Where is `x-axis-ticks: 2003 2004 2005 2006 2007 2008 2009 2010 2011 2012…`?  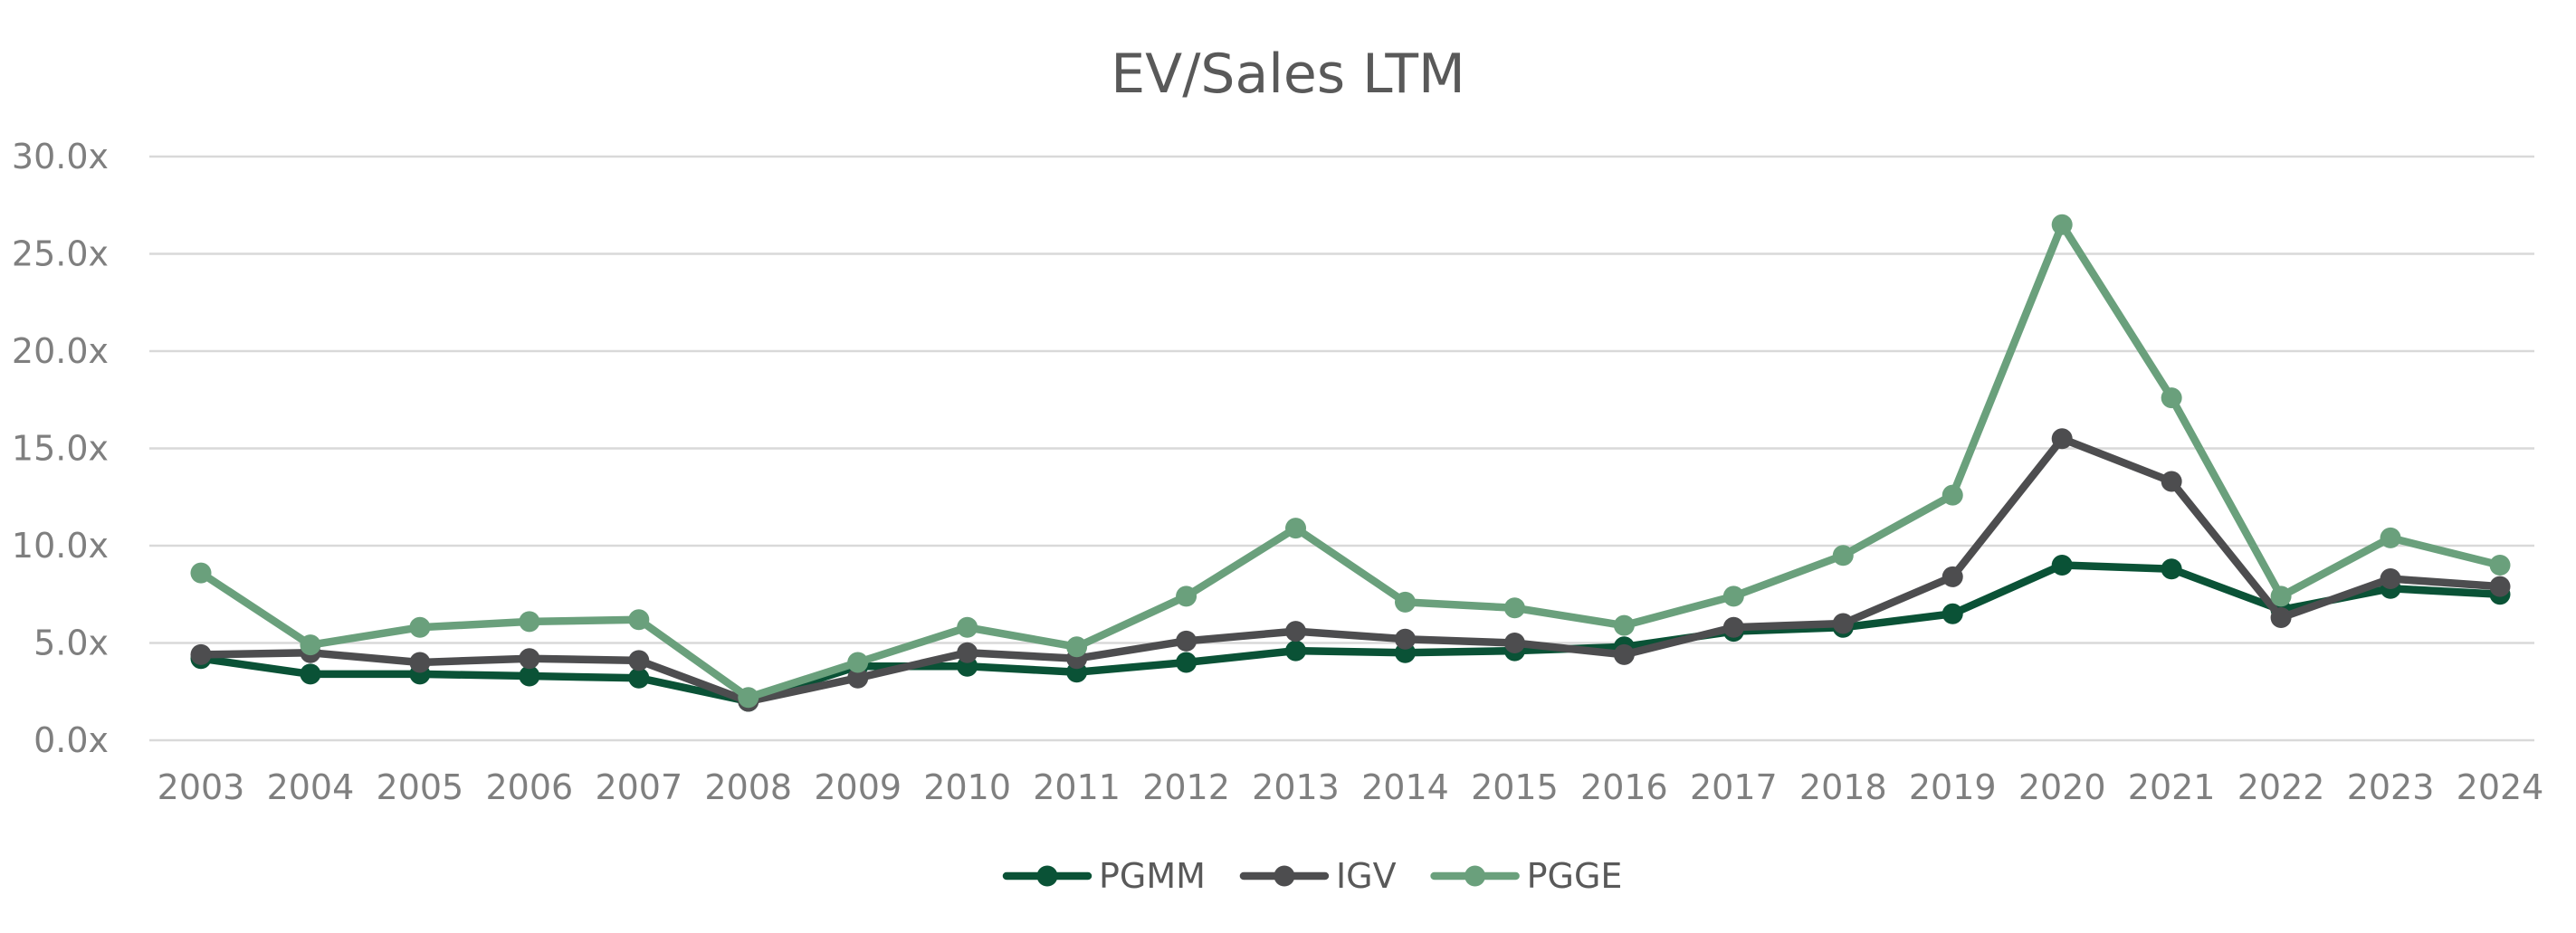 x-axis-ticks: 2003 2004 2005 2006 2007 2008 2009 2010 2011 2012… is located at coordinates (1351, 787).